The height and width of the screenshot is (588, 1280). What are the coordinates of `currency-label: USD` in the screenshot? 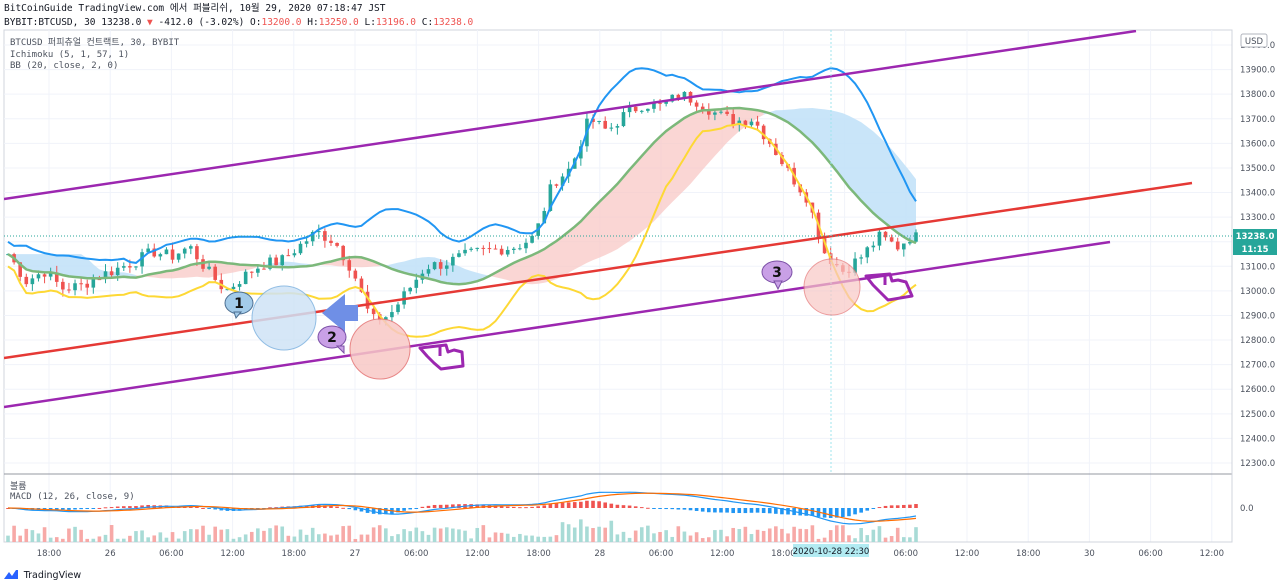 It's located at (1254, 42).